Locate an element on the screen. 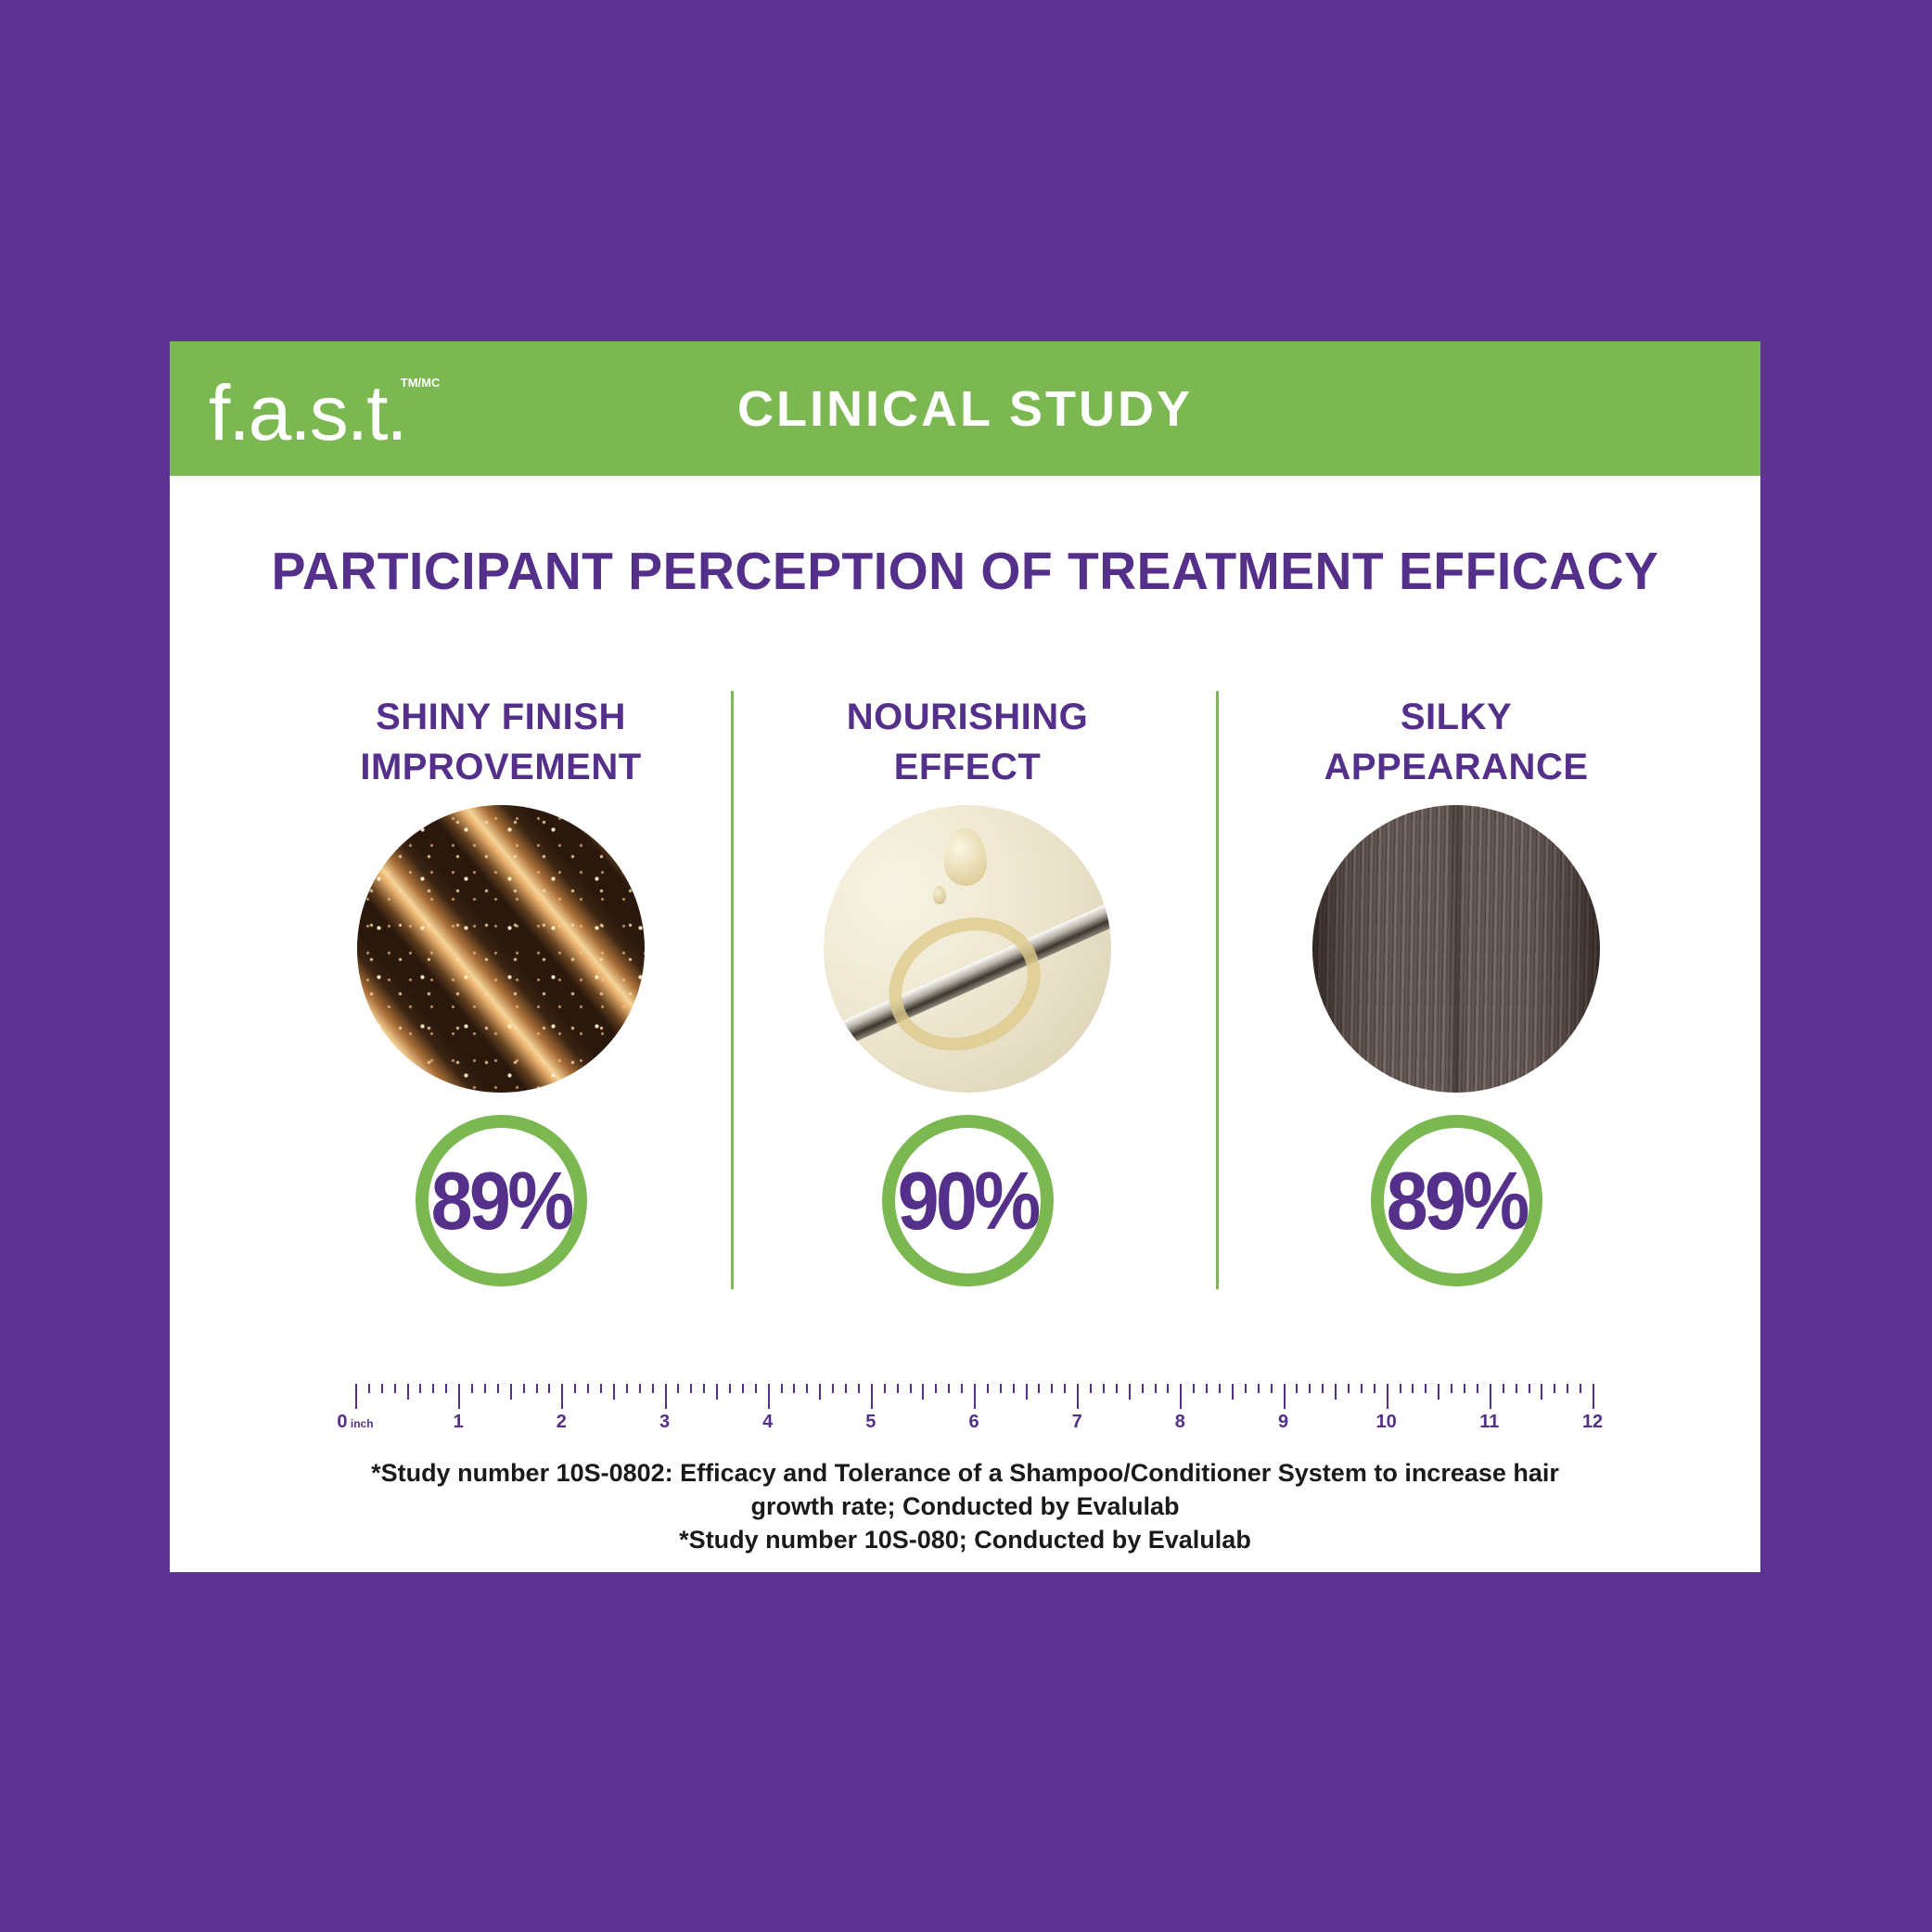 Image resolution: width=1932 pixels, height=1932 pixels. header-bar: f.a.s.t.TM/MC CLINICAL STUDY is located at coordinates (965, 408).